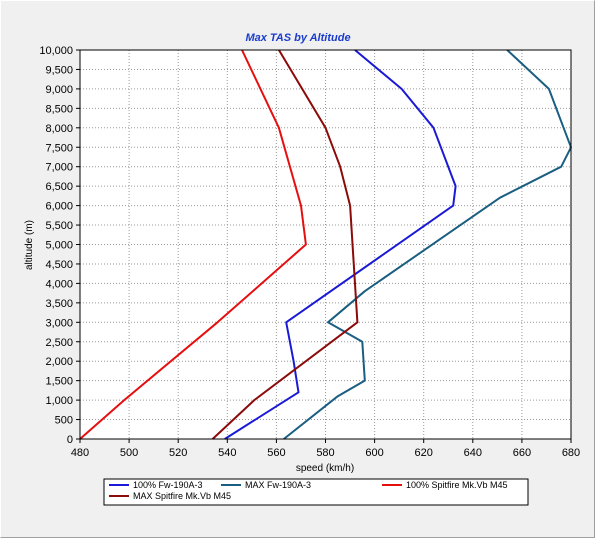 Image resolution: width=595 pixels, height=539 pixels. Describe the element at coordinates (168, 485) in the screenshot. I see `legend-label: 100% Fw-190A-3` at that location.